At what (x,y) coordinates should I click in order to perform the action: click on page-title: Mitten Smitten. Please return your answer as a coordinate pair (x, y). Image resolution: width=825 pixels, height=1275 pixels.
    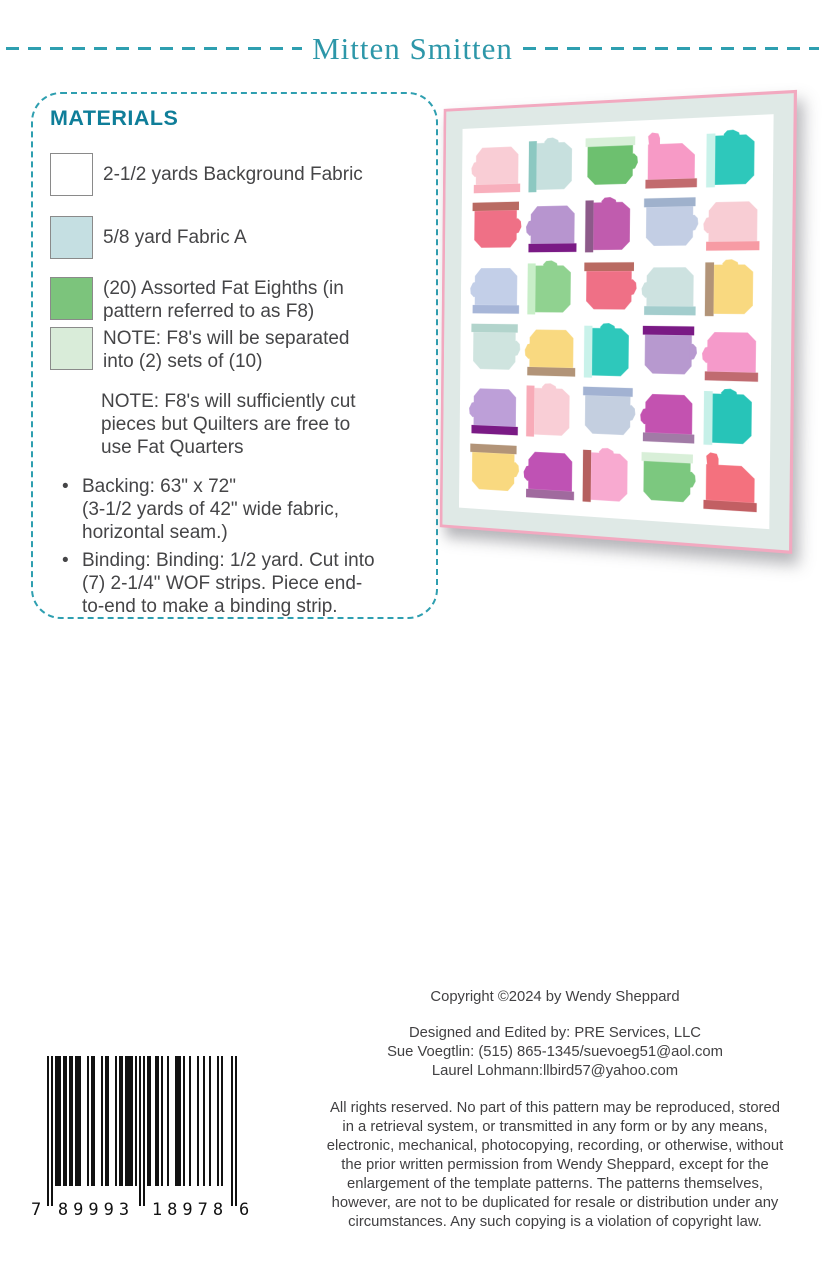
    Looking at the image, I should click on (412, 48).